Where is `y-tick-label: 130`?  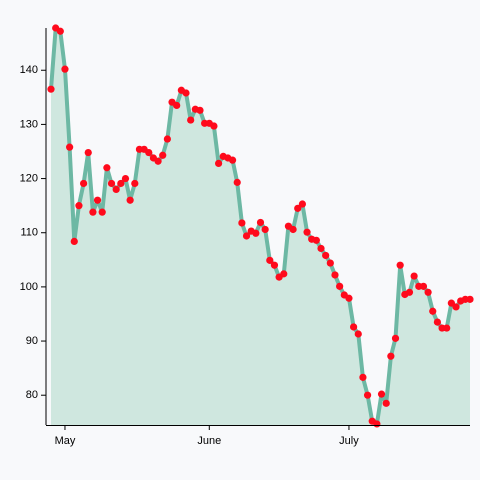 y-tick-label: 130 is located at coordinates (29, 124).